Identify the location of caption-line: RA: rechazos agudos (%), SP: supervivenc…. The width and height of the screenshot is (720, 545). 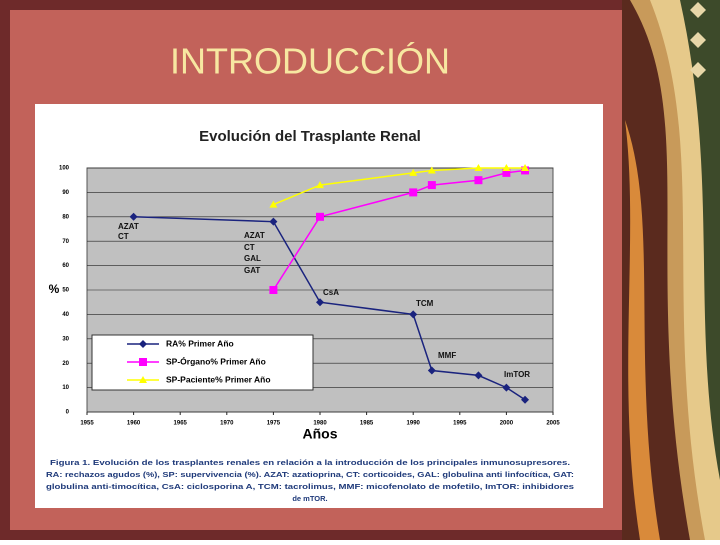
(310, 474).